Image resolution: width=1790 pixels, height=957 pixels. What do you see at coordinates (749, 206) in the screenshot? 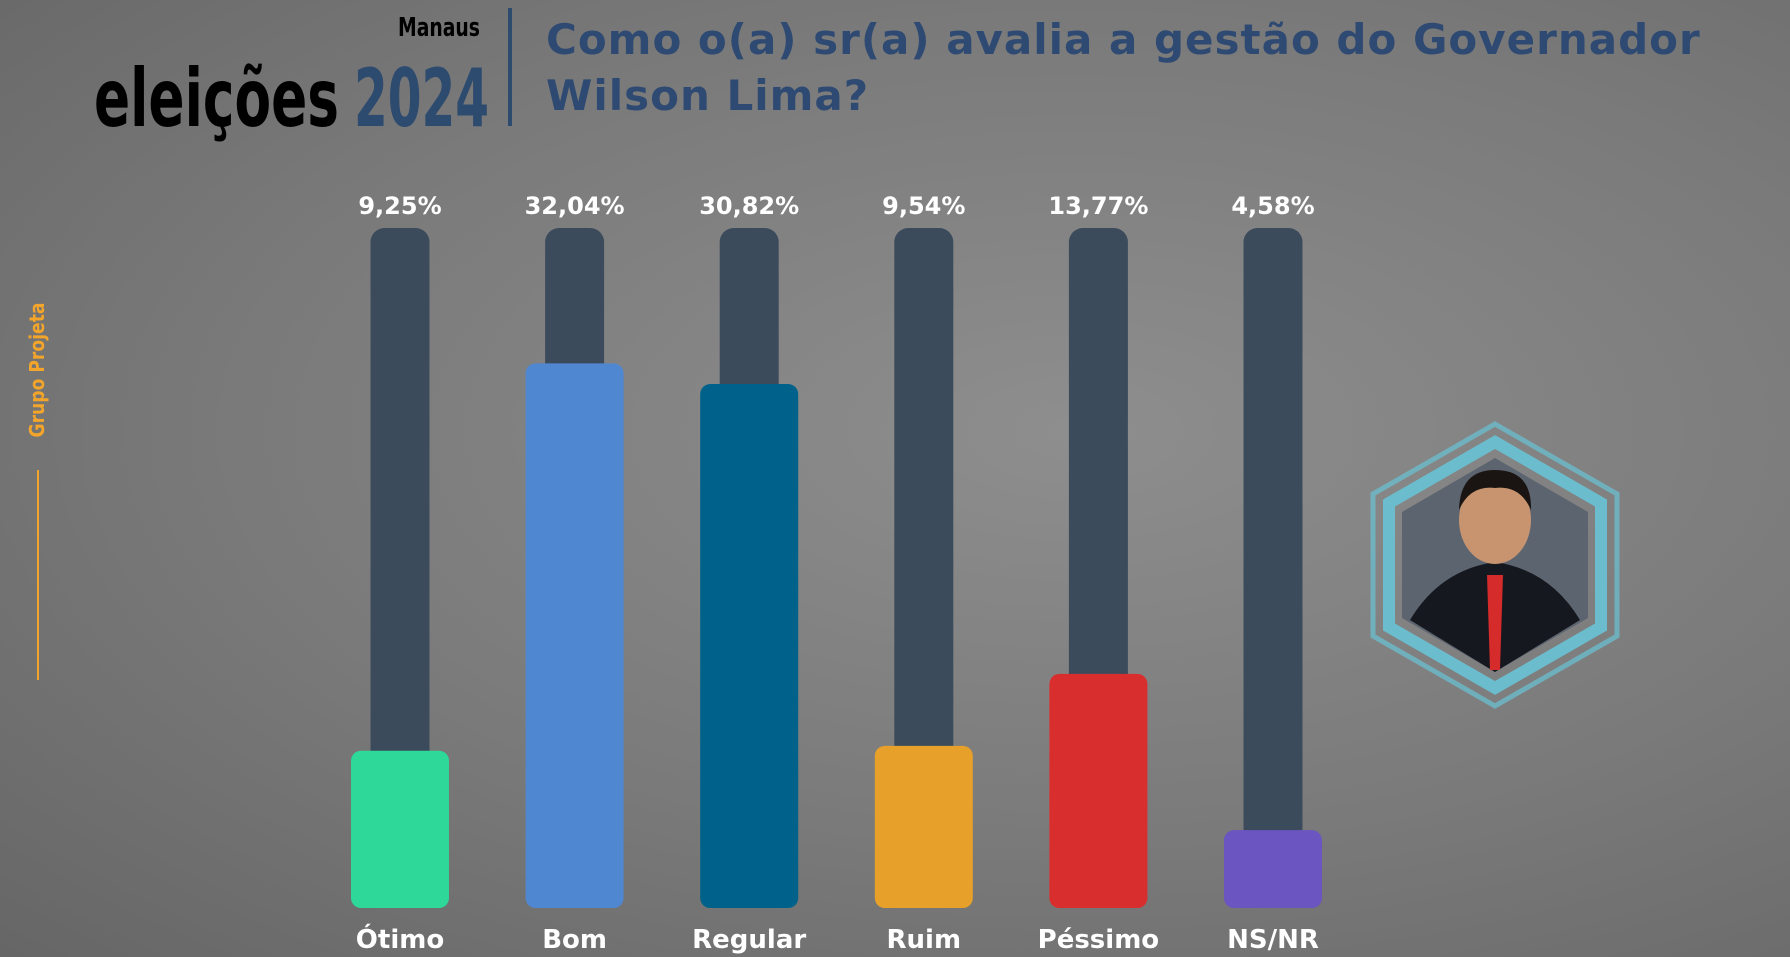
I see `value-label: 30,82%` at bounding box center [749, 206].